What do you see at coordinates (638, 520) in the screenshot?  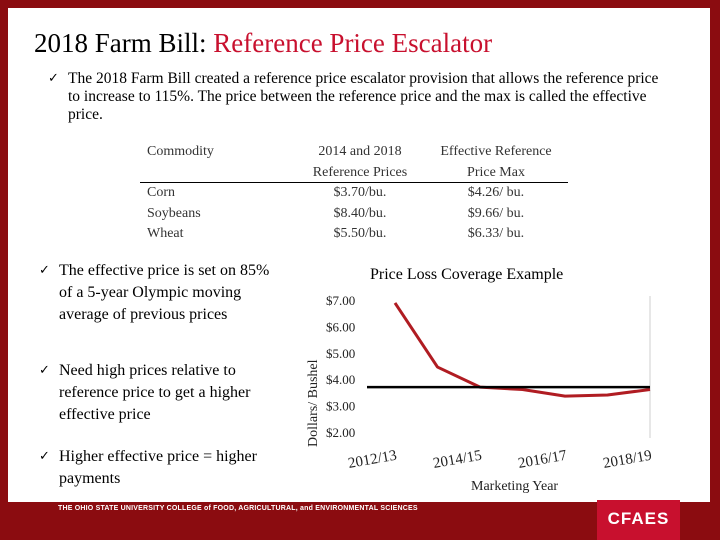 I see `cfaes-logo: CFAES` at bounding box center [638, 520].